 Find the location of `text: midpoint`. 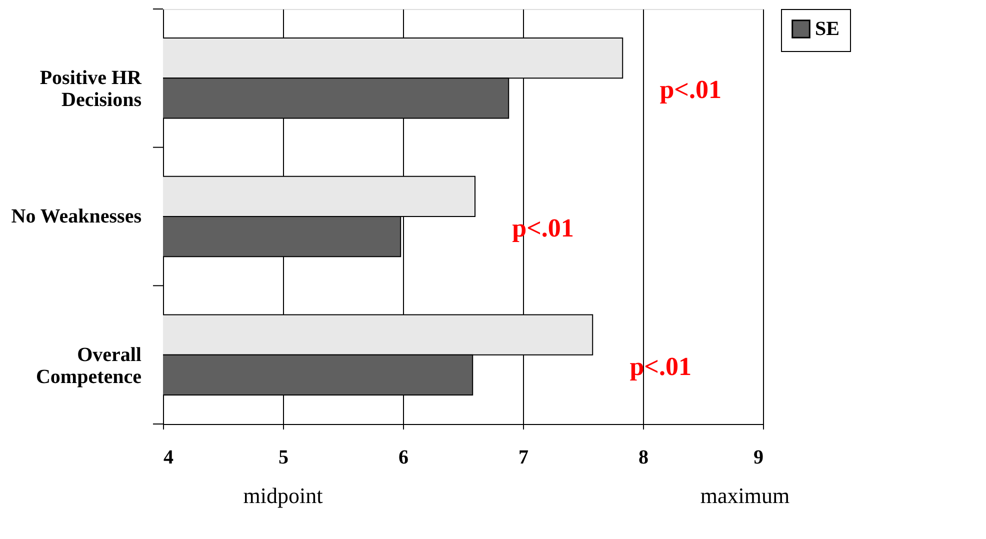

text: midpoint is located at coordinates (283, 495).